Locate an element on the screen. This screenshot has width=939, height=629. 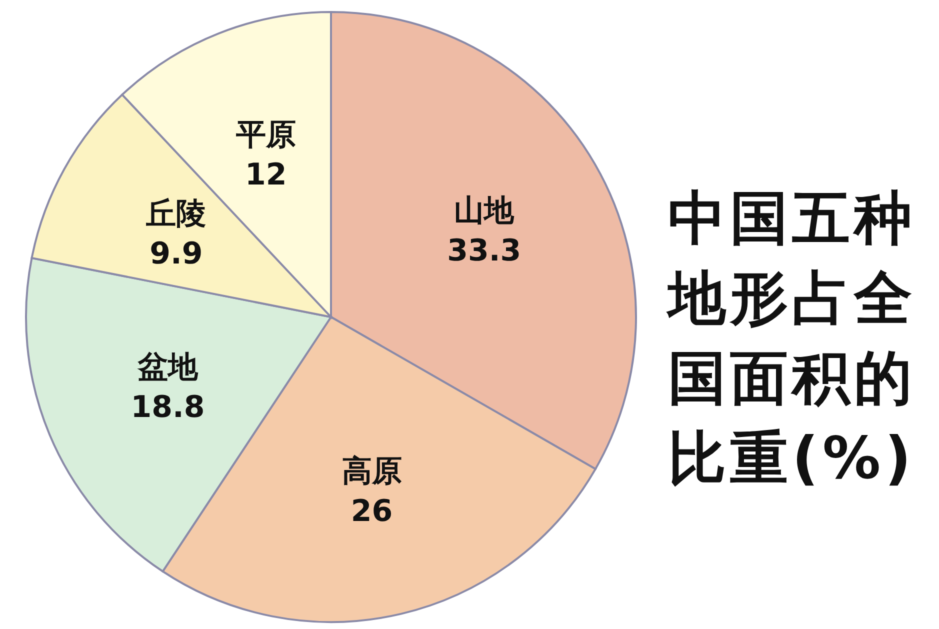
slice-label: 高原 is located at coordinates (372, 472).